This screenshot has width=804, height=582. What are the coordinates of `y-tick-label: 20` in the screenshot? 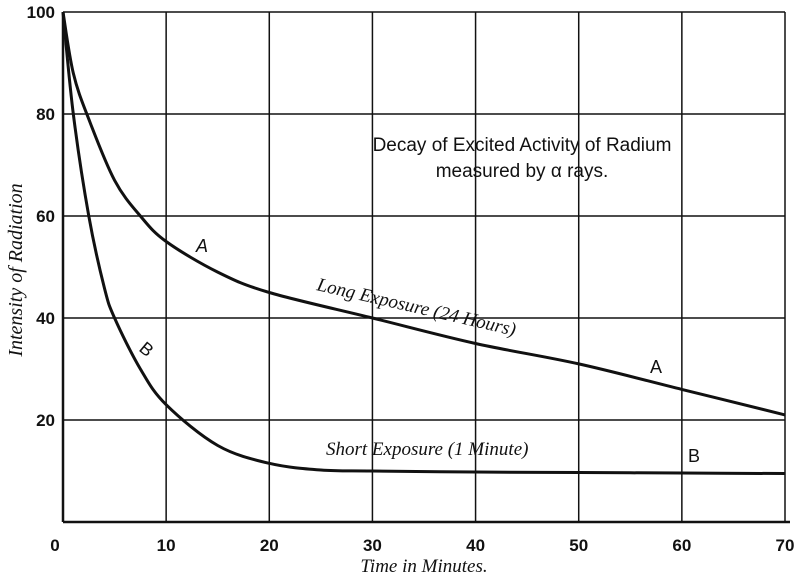 It's located at (45, 420).